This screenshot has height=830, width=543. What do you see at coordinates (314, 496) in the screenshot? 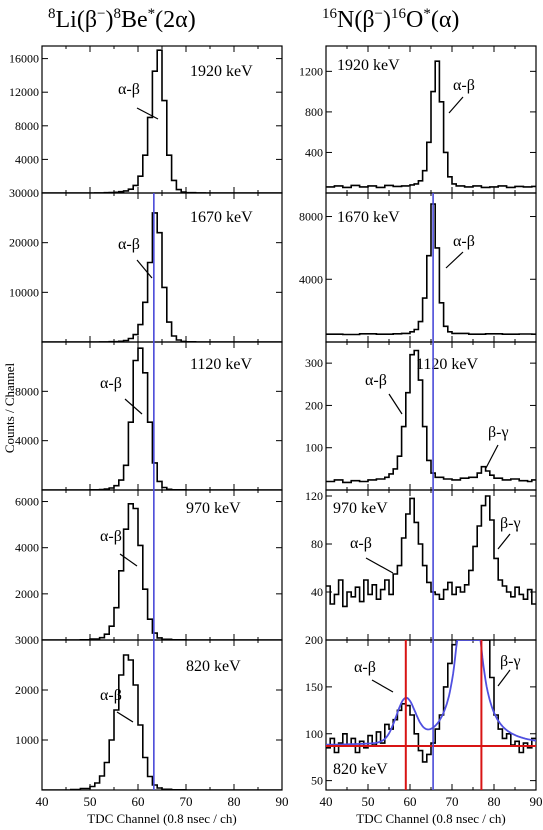
I see `y-tick-label-right-4-2: 120` at bounding box center [314, 496].